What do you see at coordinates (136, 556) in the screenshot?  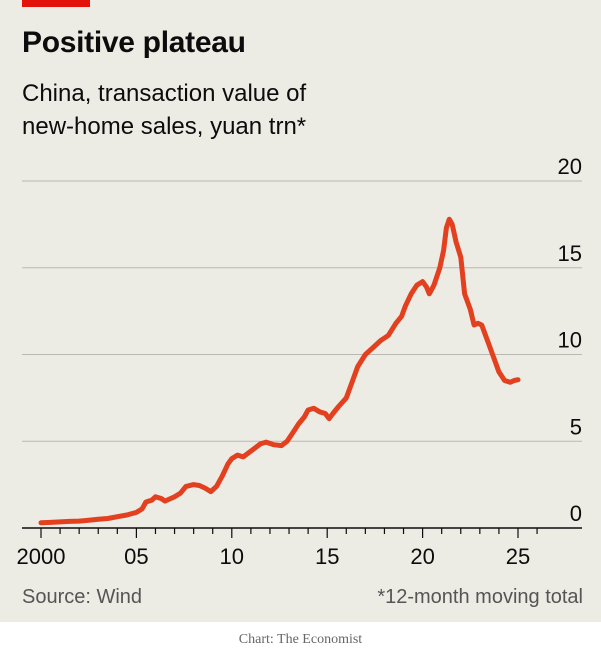 I see `x-tick-label: 05` at bounding box center [136, 556].